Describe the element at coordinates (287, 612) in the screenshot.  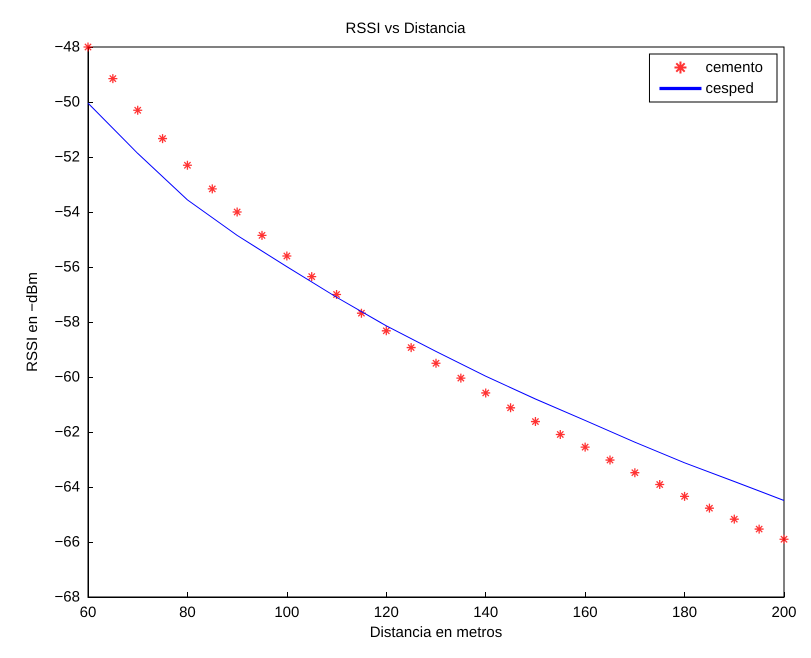
I see `x-tick-label: 100` at that location.